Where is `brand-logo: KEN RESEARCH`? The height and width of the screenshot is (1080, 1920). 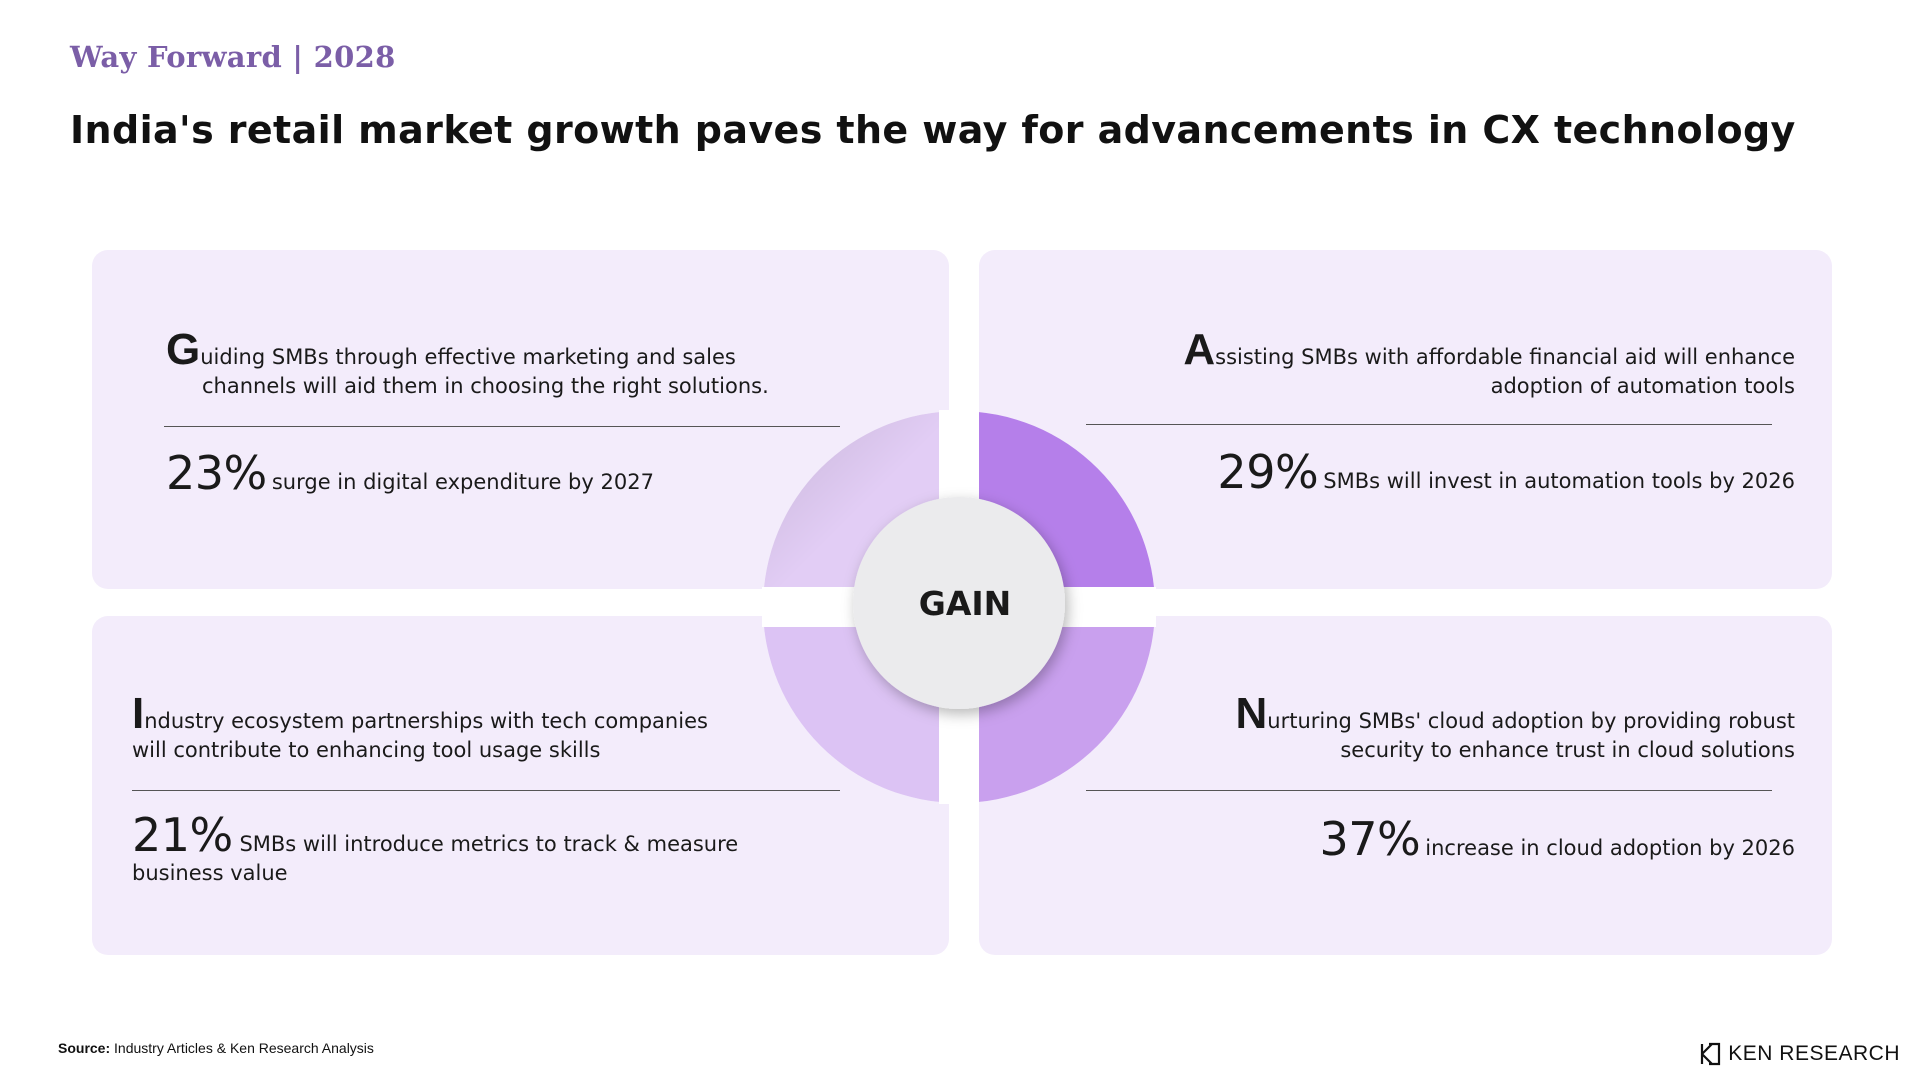
brand-logo: KEN RESEARCH is located at coordinates (1800, 1054).